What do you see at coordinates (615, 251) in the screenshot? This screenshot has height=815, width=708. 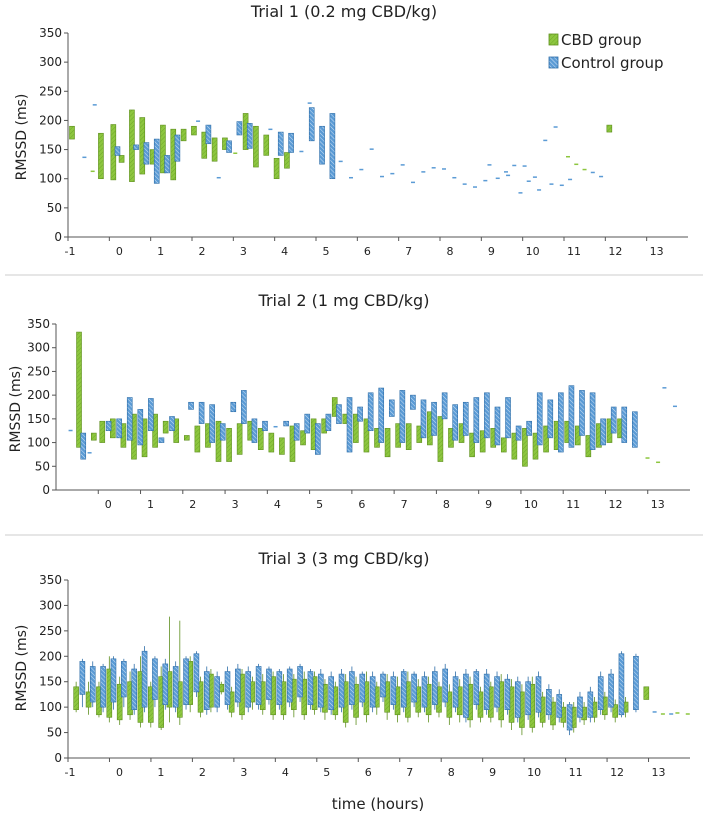 I see `x-tick-label: 12` at bounding box center [615, 251].